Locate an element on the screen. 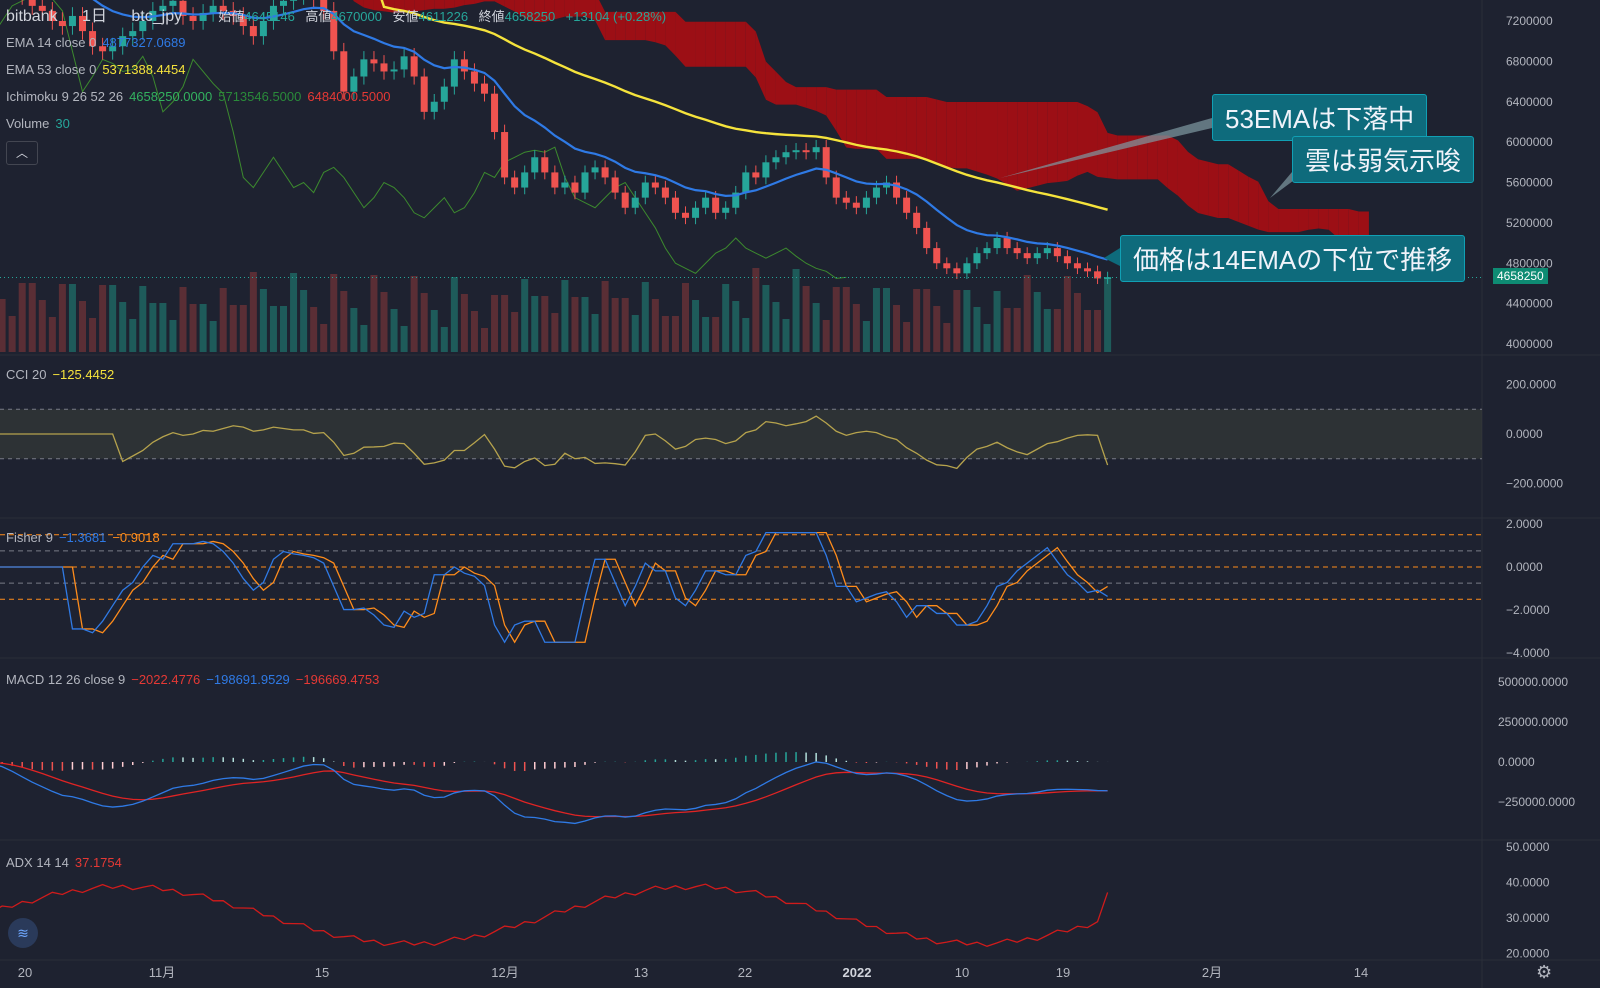  fisher-line is located at coordinates (554, 587).